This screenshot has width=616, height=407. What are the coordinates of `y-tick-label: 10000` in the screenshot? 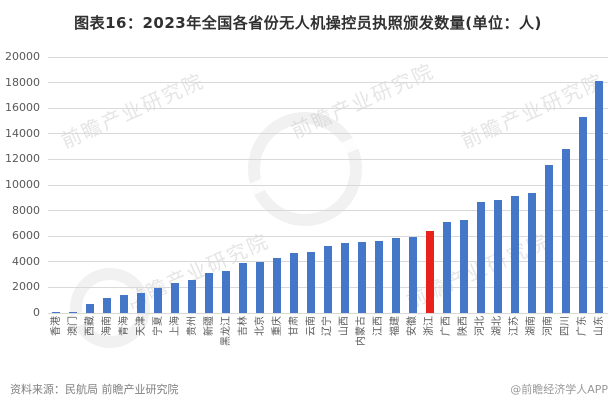 It's located at (22, 184).